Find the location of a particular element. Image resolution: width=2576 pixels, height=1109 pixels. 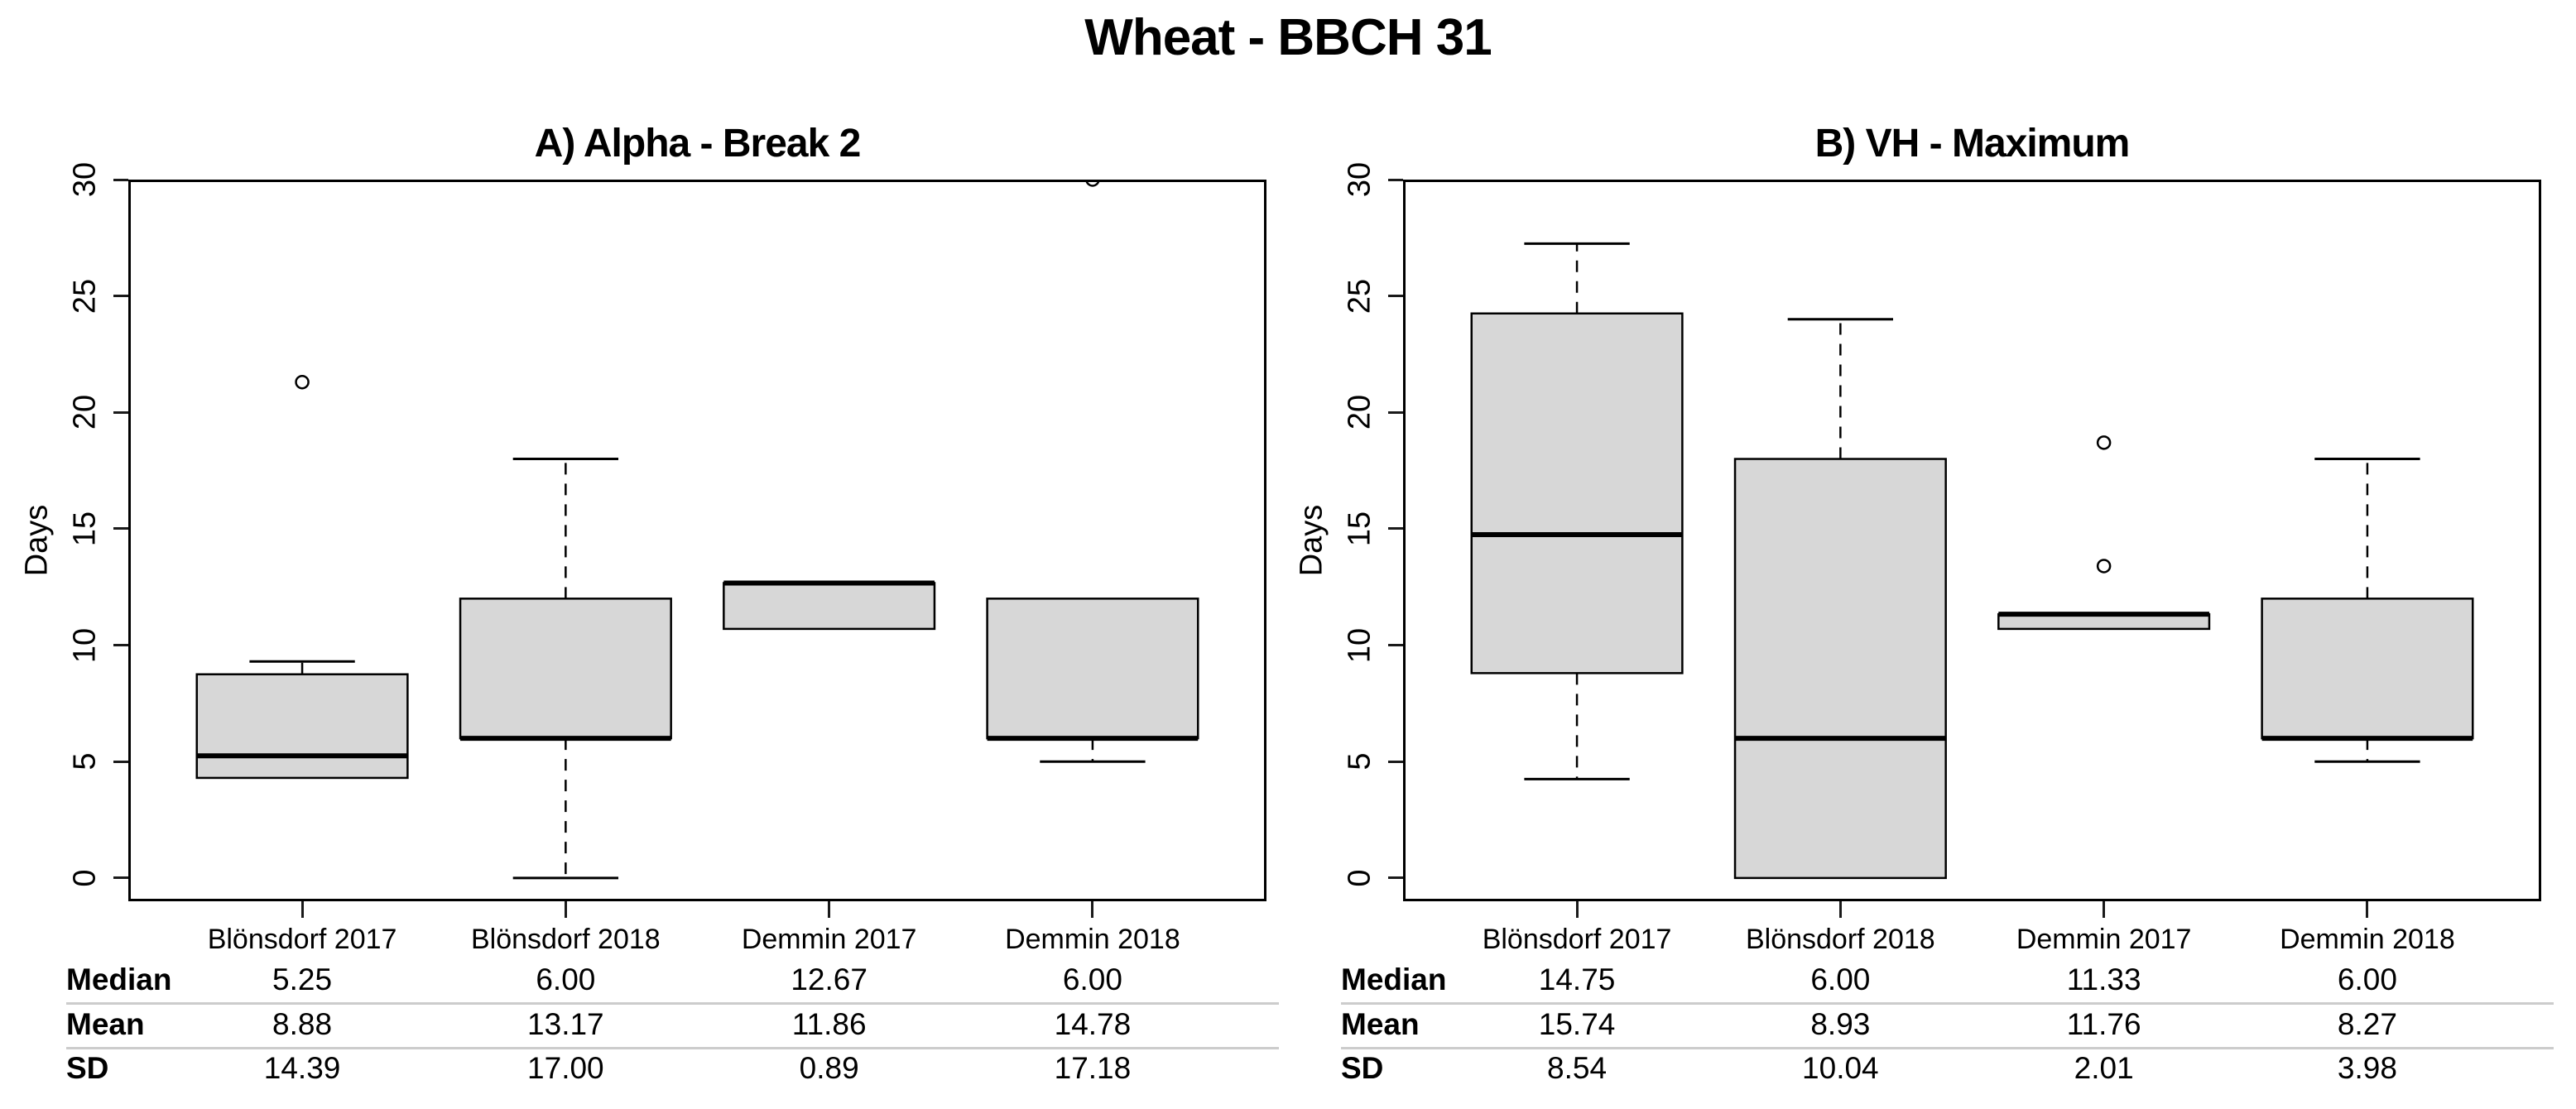

stats-value: 8.93 is located at coordinates (1840, 1024).